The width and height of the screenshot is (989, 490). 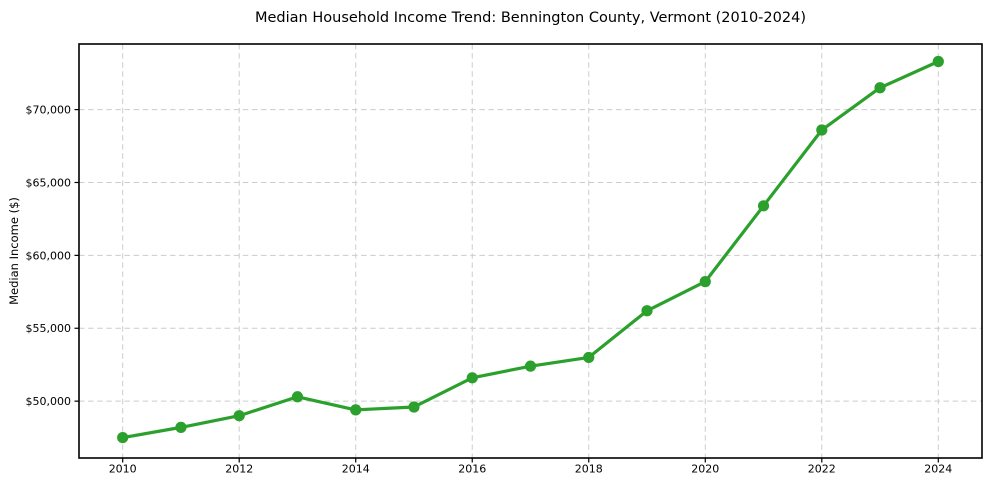 What do you see at coordinates (49, 401) in the screenshot?
I see `y-tick-label-50000: $50,000` at bounding box center [49, 401].